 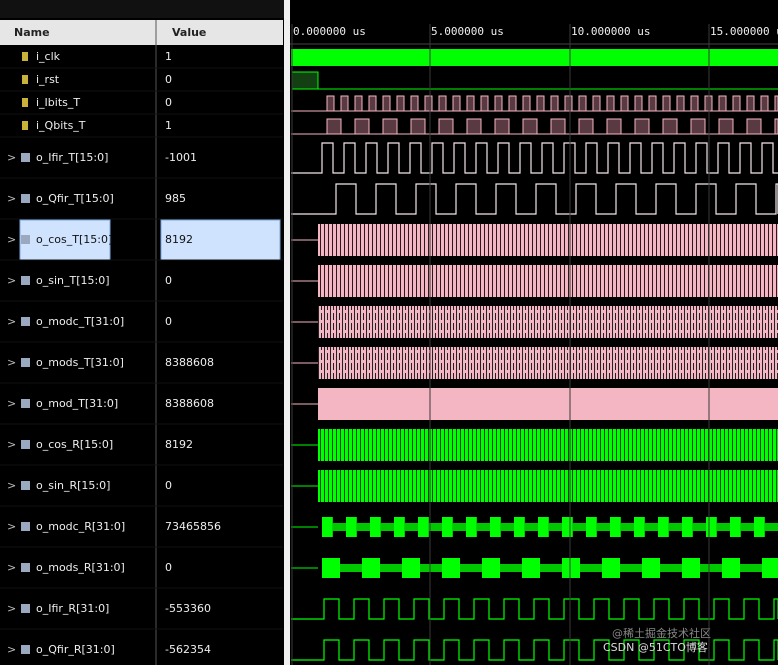 I want to click on signal-name: o_mod_T[31:0], so click(x=77, y=403).